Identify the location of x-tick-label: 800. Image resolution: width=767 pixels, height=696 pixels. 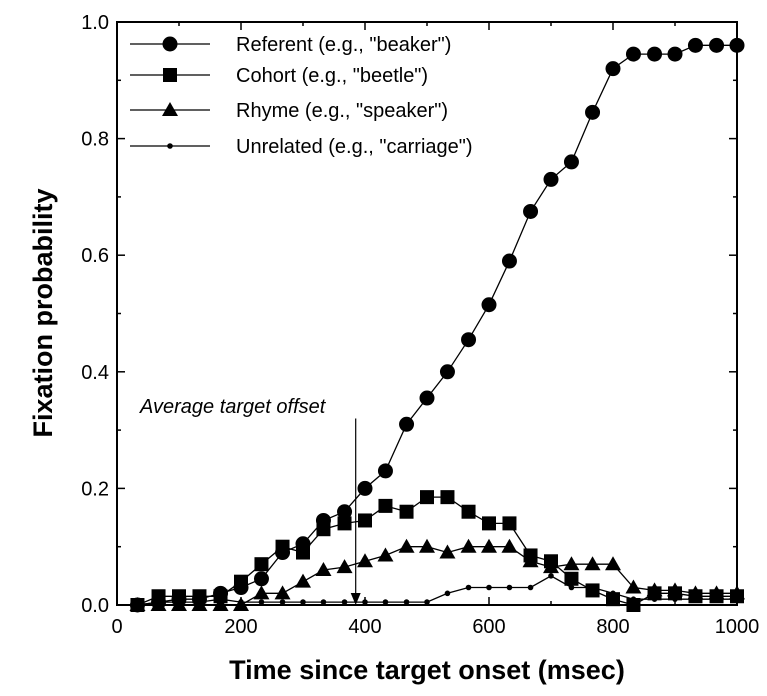
(612, 627).